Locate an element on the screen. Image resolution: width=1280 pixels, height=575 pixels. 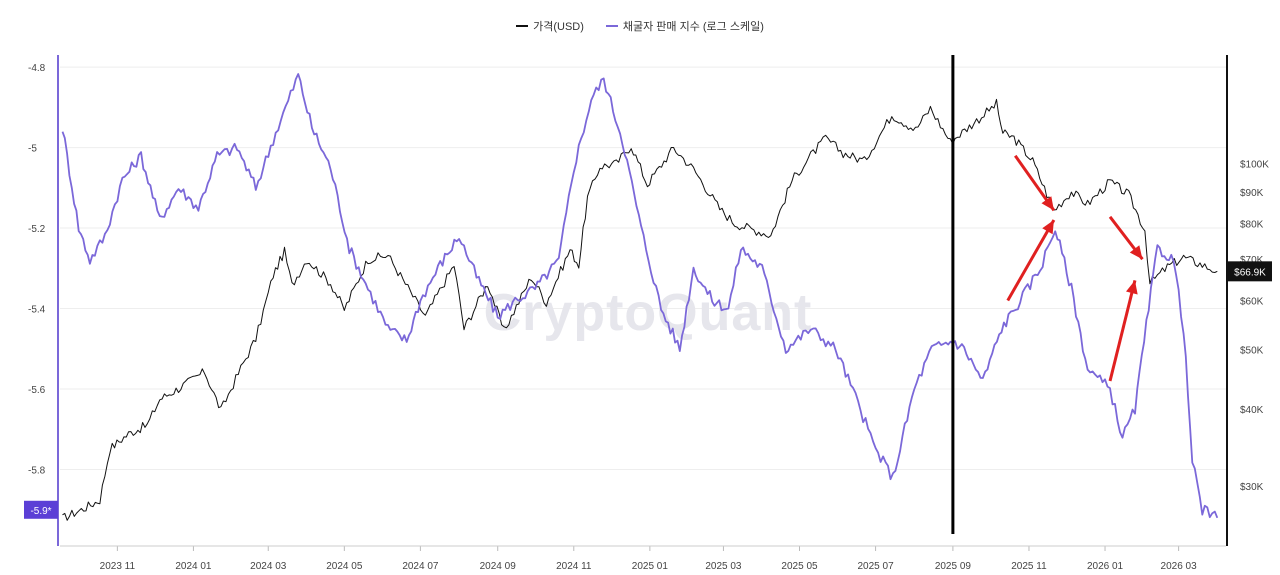
x-tick-label: 2025 09 is located at coordinates (953, 566).